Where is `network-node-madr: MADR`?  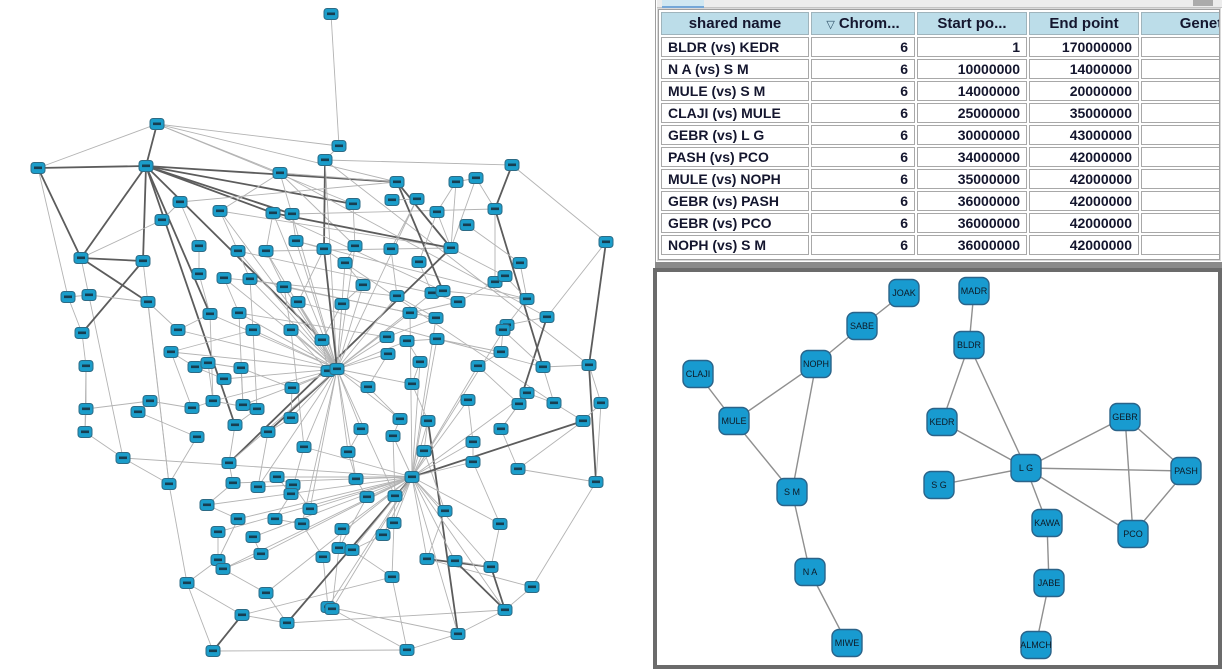 network-node-madr: MADR is located at coordinates (974, 291).